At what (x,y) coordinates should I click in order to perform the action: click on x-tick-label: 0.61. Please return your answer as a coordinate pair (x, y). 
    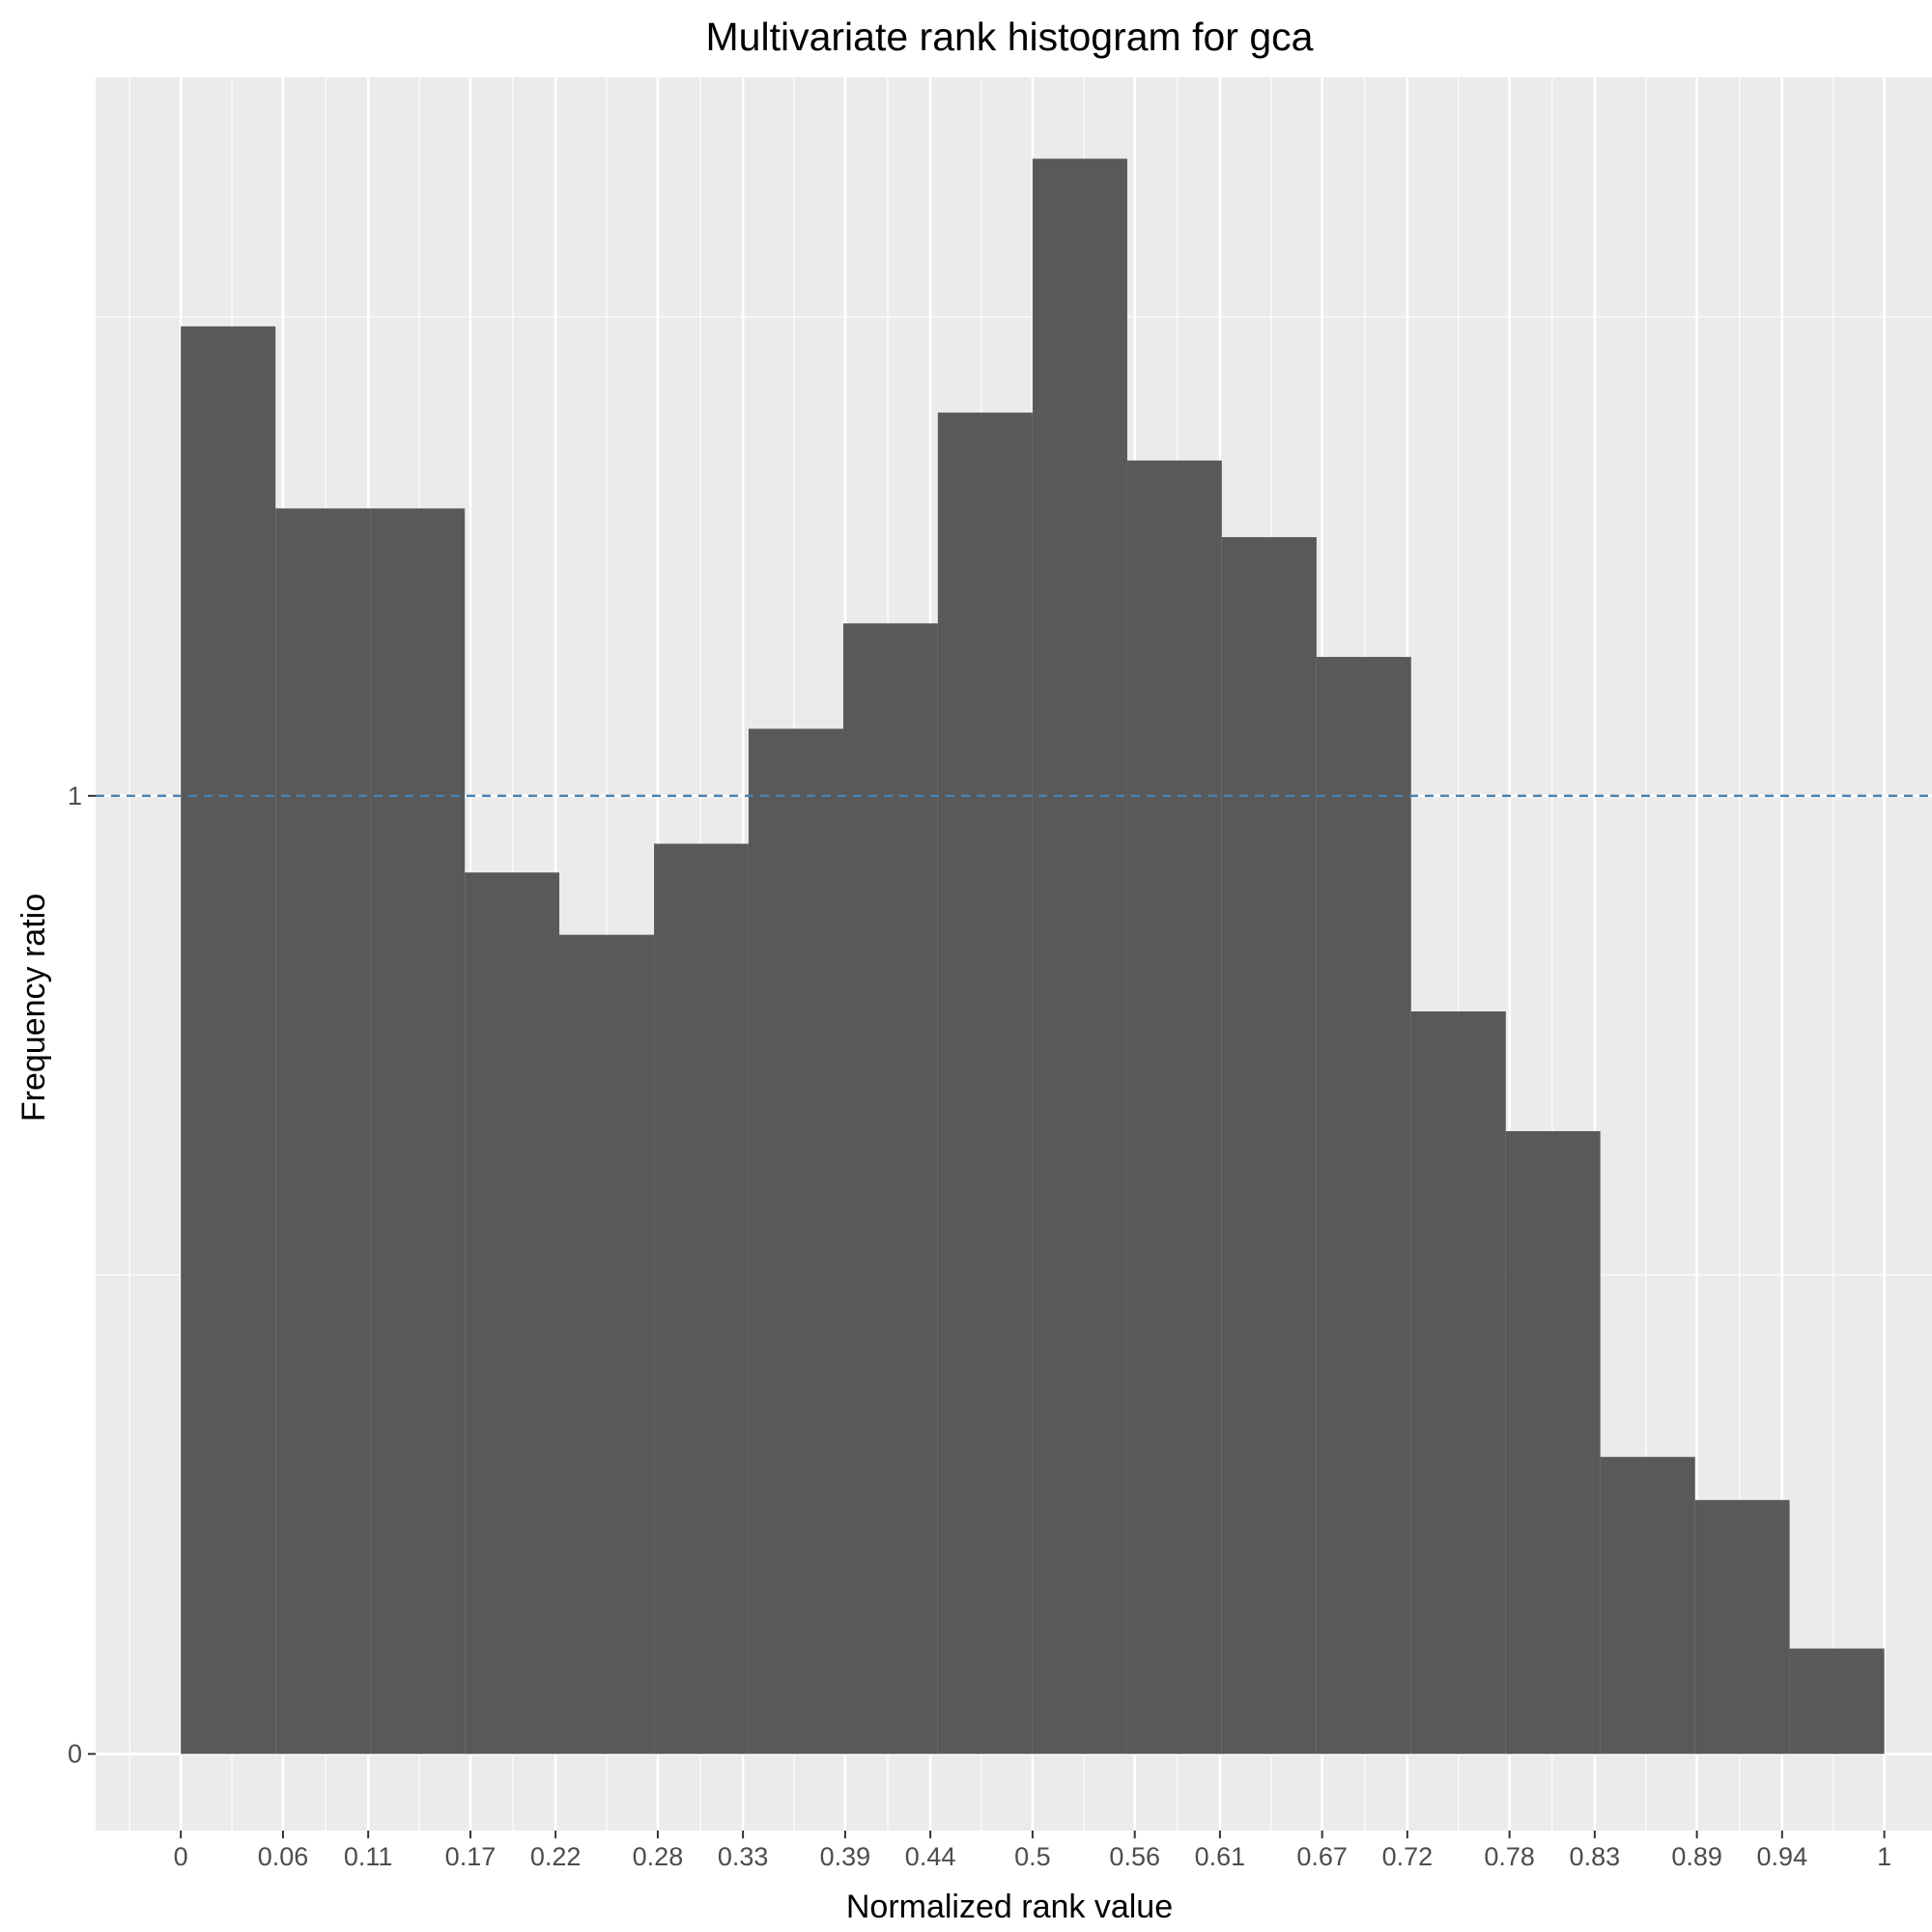
    Looking at the image, I should click on (1220, 1856).